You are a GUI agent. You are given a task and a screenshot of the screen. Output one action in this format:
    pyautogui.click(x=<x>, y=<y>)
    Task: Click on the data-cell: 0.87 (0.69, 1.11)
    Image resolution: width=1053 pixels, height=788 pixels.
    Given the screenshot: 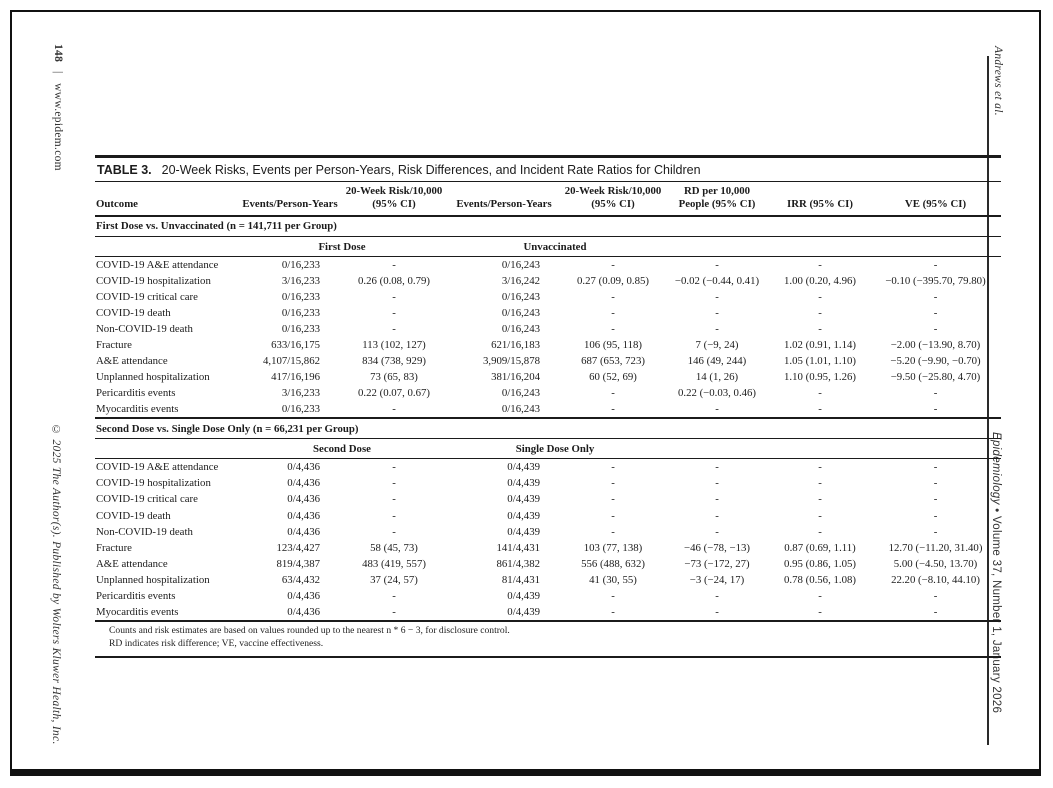 What is the action you would take?
    pyautogui.click(x=820, y=547)
    